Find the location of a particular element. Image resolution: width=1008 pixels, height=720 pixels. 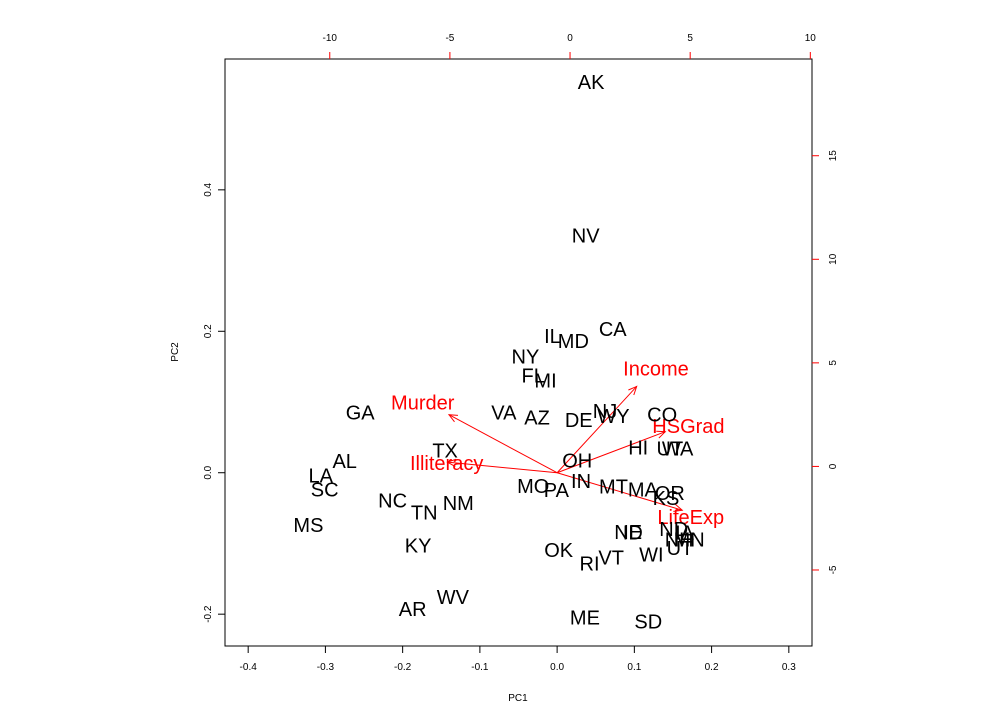

state-label: MA is located at coordinates (643, 490).